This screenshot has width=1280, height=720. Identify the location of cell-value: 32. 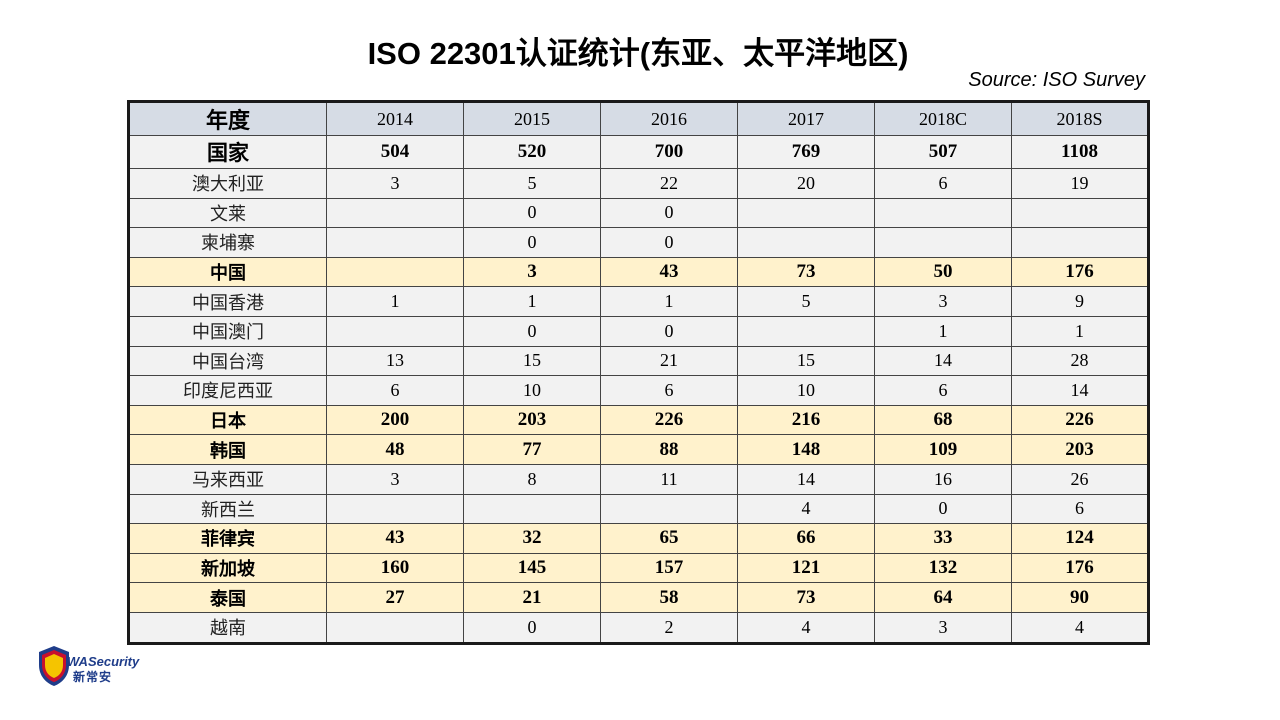
(532, 538).